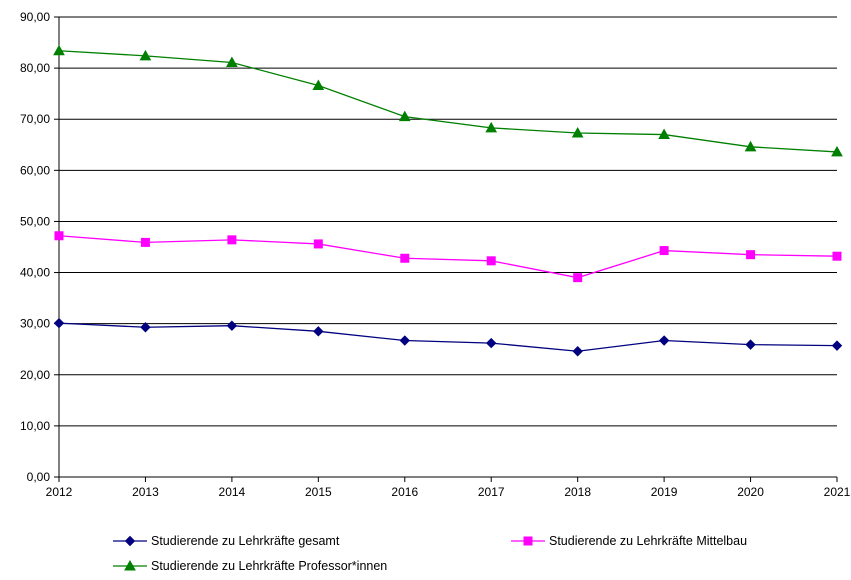 The height and width of the screenshot is (580, 851). I want to click on y-tick-label: 70,00, so click(35, 119).